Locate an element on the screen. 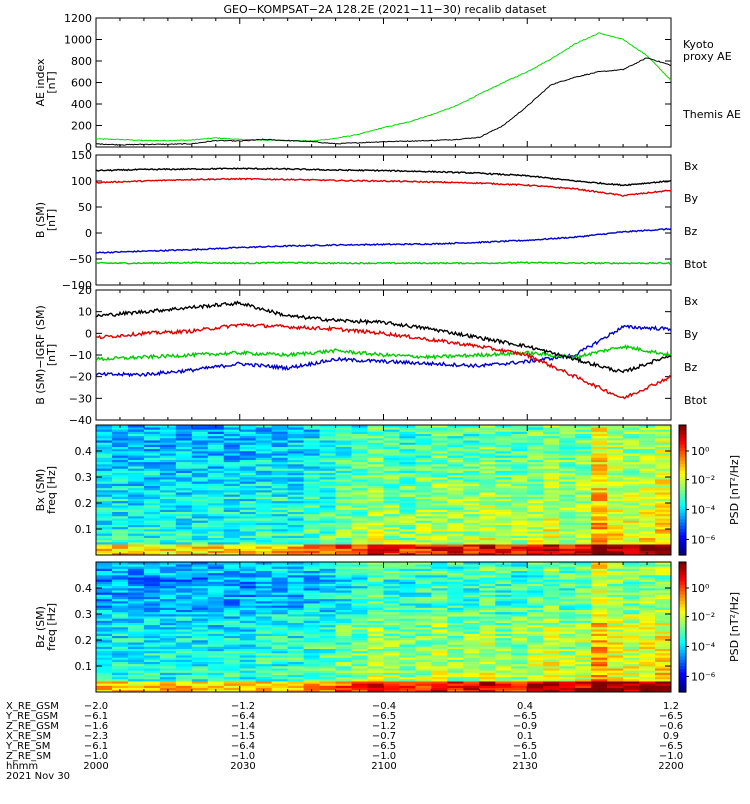 The image size is (750, 804). footer-value: −1.2 is located at coordinates (243, 706).